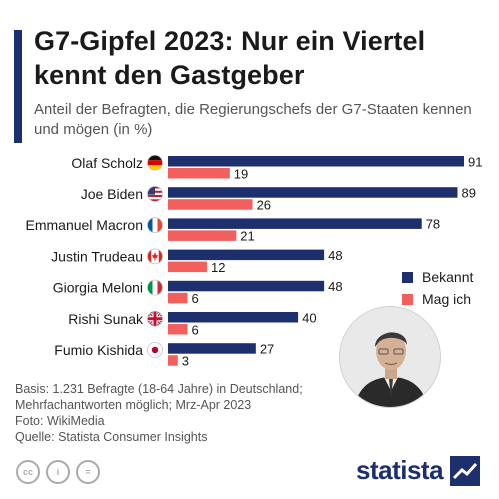 The image size is (499, 499). I want to click on category-label-giorgia-meloni: Giorgia Meloni, so click(98, 288).